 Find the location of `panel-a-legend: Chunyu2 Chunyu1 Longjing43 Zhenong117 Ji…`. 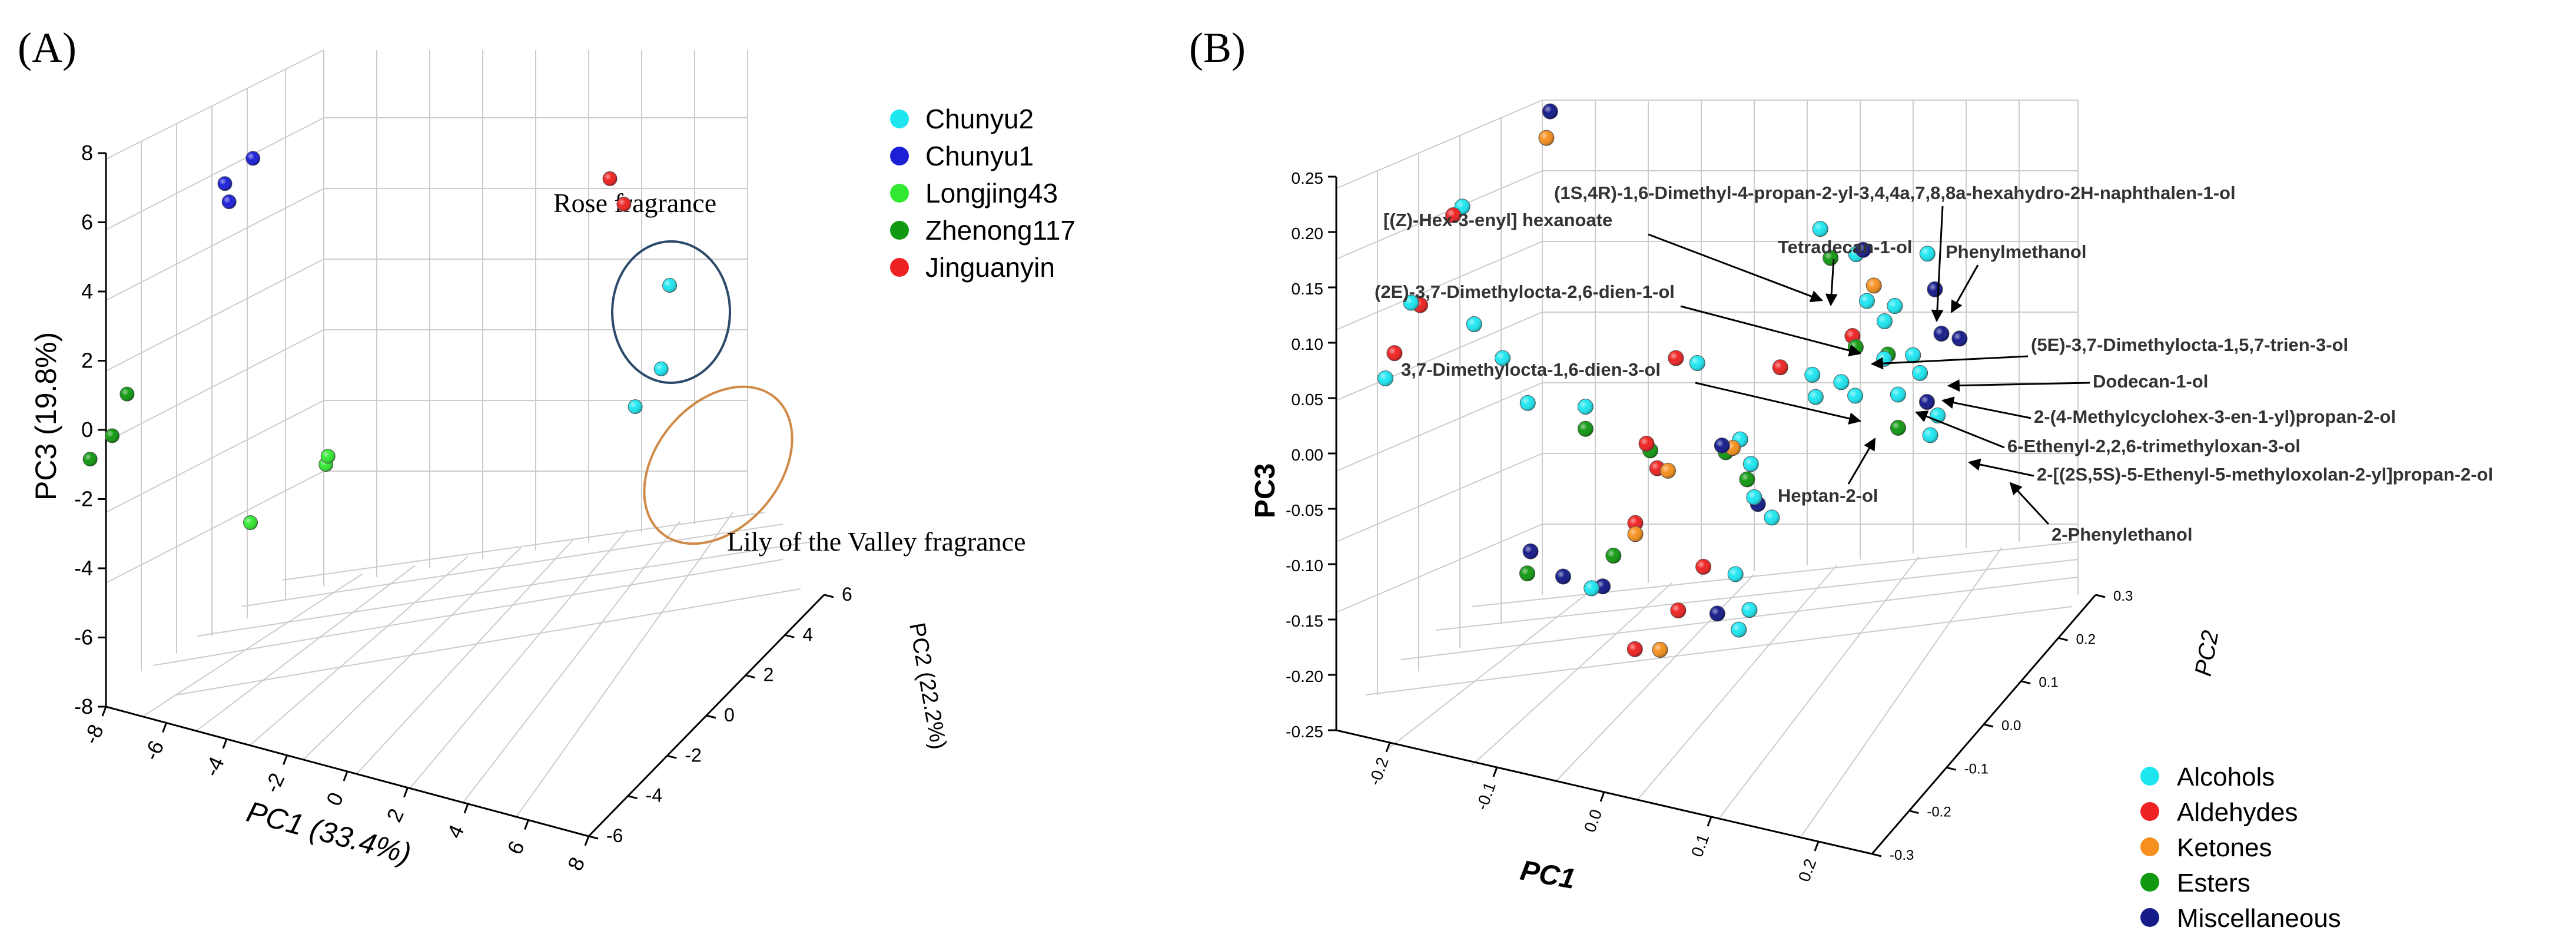

panel-a-legend: Chunyu2 Chunyu1 Longjing43 Zhenong117 Ji… is located at coordinates (982, 194).